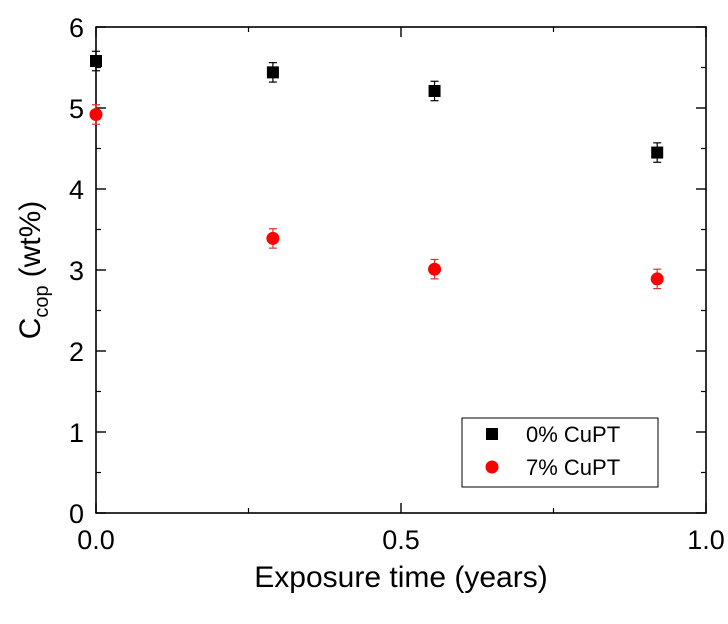 The image size is (728, 624). I want to click on y-tick-label: 1, so click(76, 433).